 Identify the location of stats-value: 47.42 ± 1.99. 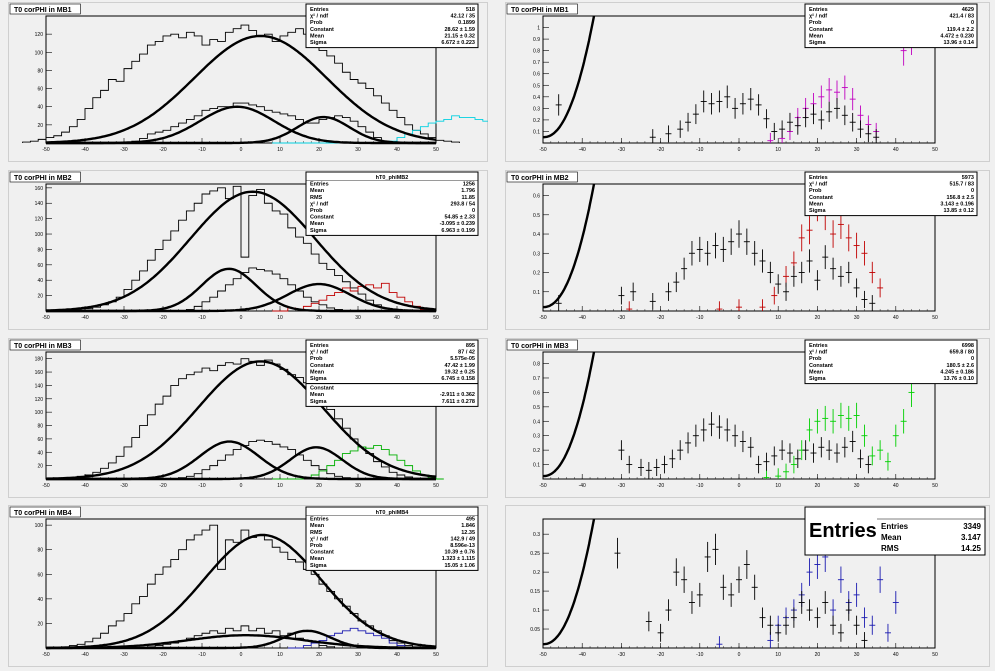
(459, 366).